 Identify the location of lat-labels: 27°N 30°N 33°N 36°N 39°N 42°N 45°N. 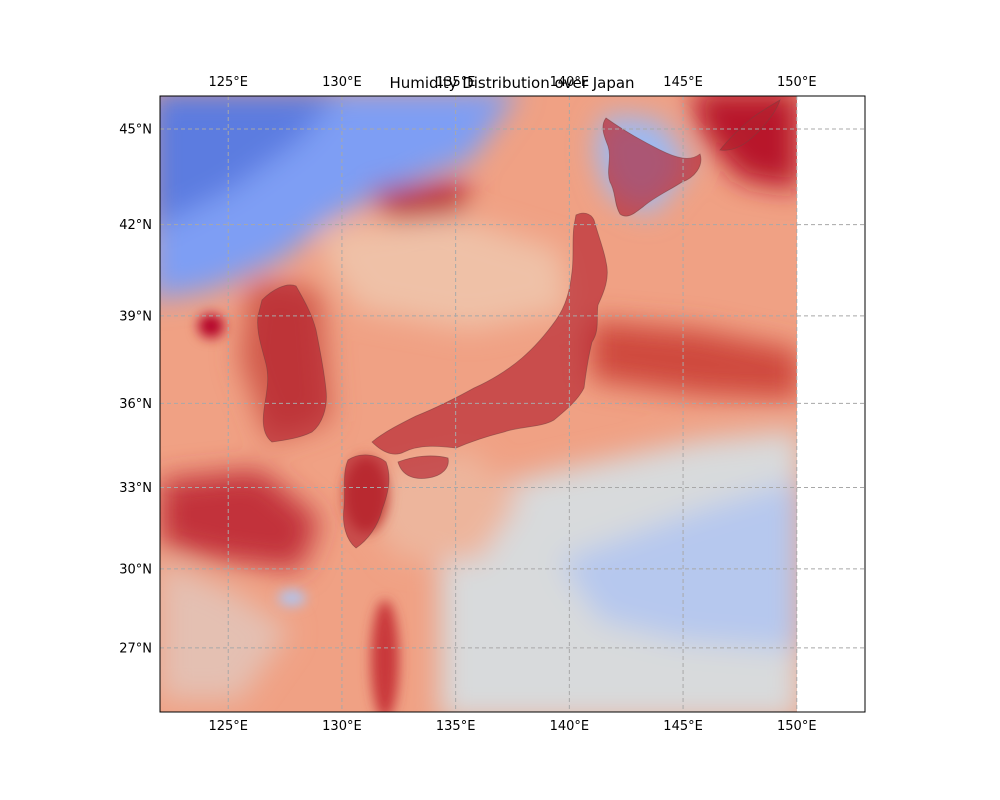
(135, 389).